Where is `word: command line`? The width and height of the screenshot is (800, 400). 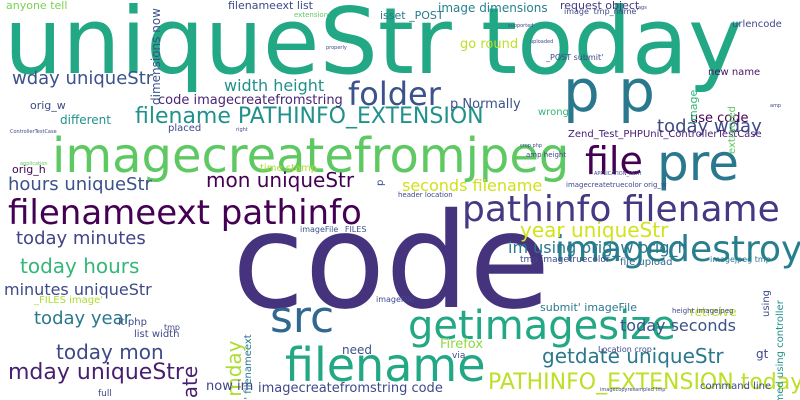 word: command line is located at coordinates (735, 387).